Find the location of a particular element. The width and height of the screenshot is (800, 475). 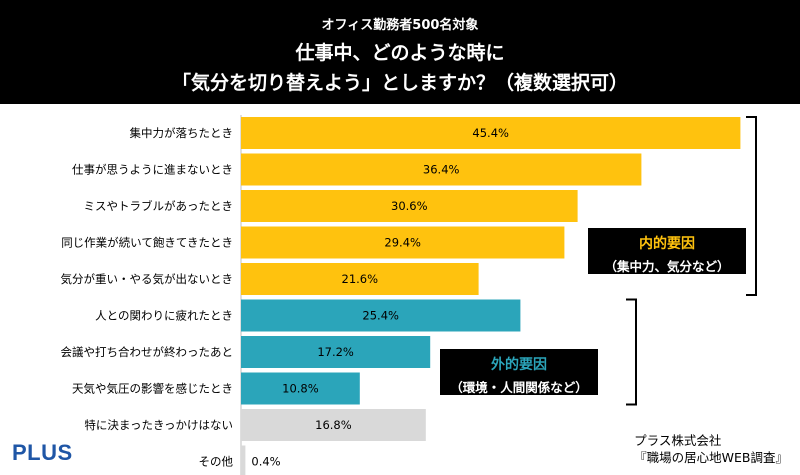

category-label: 仕事が思うように進まないとき is located at coordinates (152, 170).